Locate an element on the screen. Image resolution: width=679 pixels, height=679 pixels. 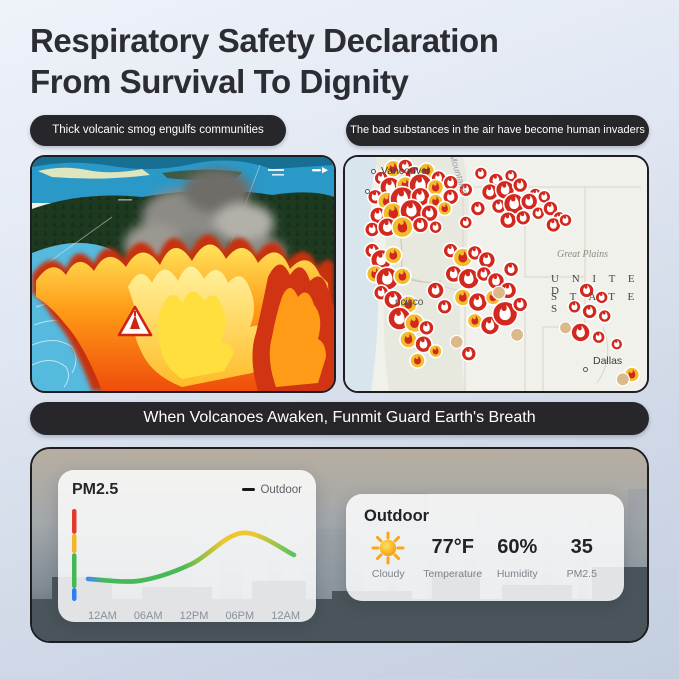
x-tick-label: 06AM is located at coordinates (148, 615).